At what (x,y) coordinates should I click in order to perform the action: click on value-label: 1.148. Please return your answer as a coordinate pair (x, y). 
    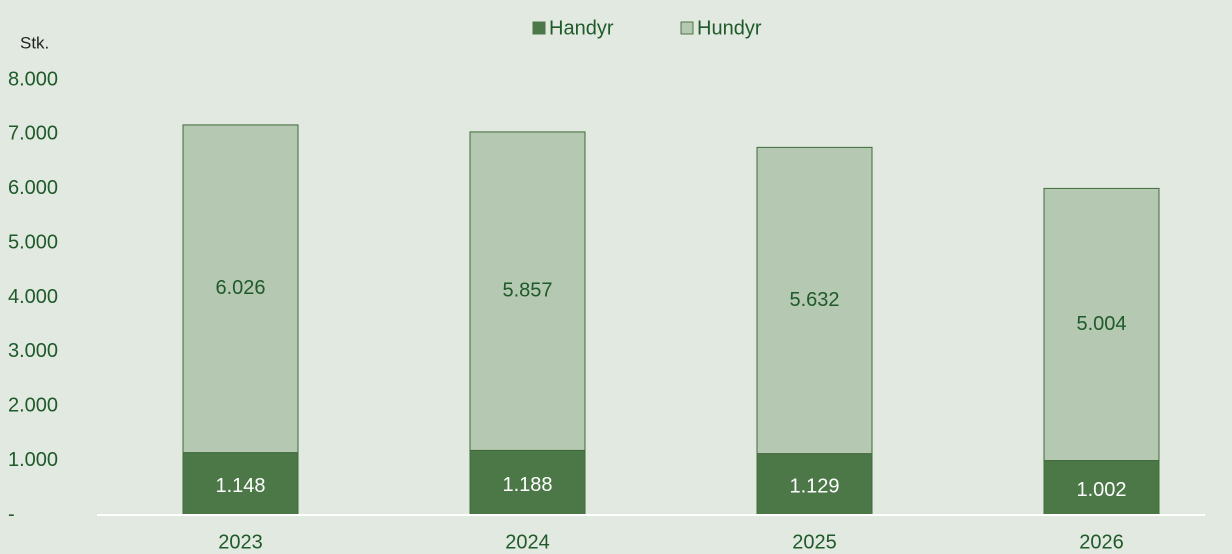
    Looking at the image, I should click on (240, 486).